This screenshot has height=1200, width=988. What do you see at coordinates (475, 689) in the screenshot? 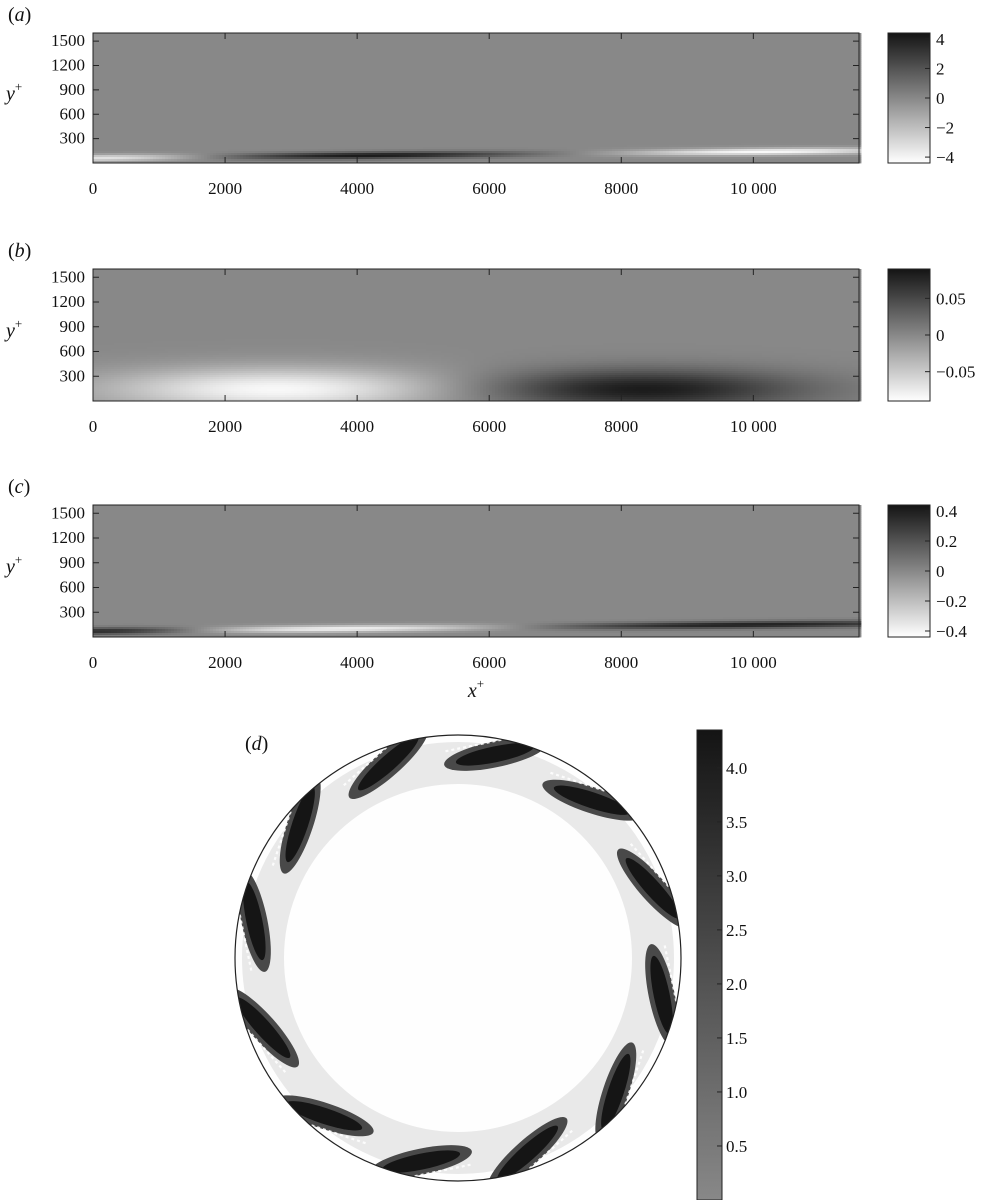
I see `x-axis-label: x+` at bounding box center [475, 689].